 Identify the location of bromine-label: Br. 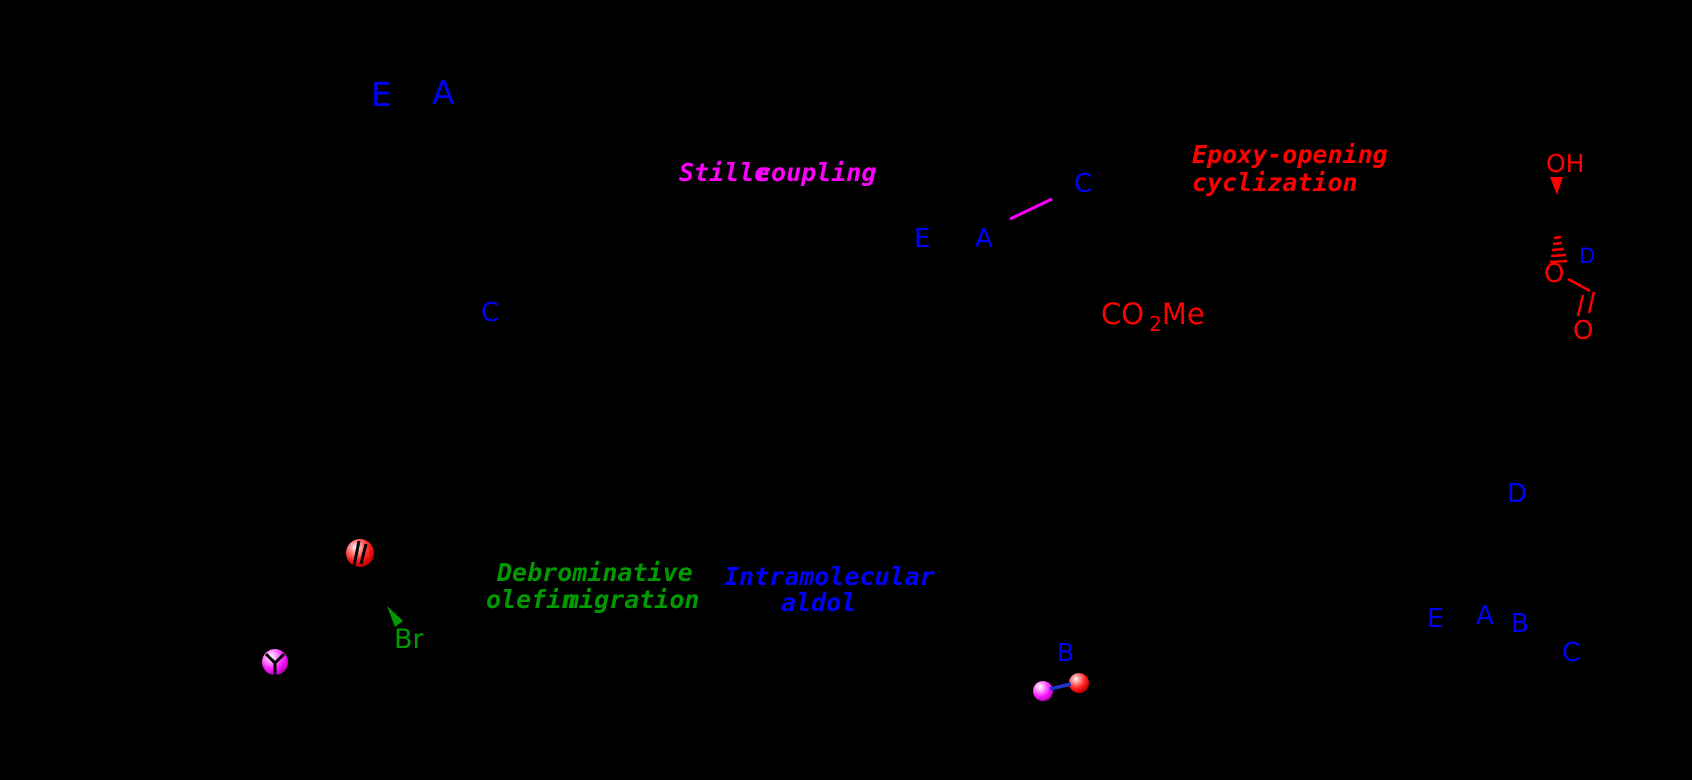
(409, 639).